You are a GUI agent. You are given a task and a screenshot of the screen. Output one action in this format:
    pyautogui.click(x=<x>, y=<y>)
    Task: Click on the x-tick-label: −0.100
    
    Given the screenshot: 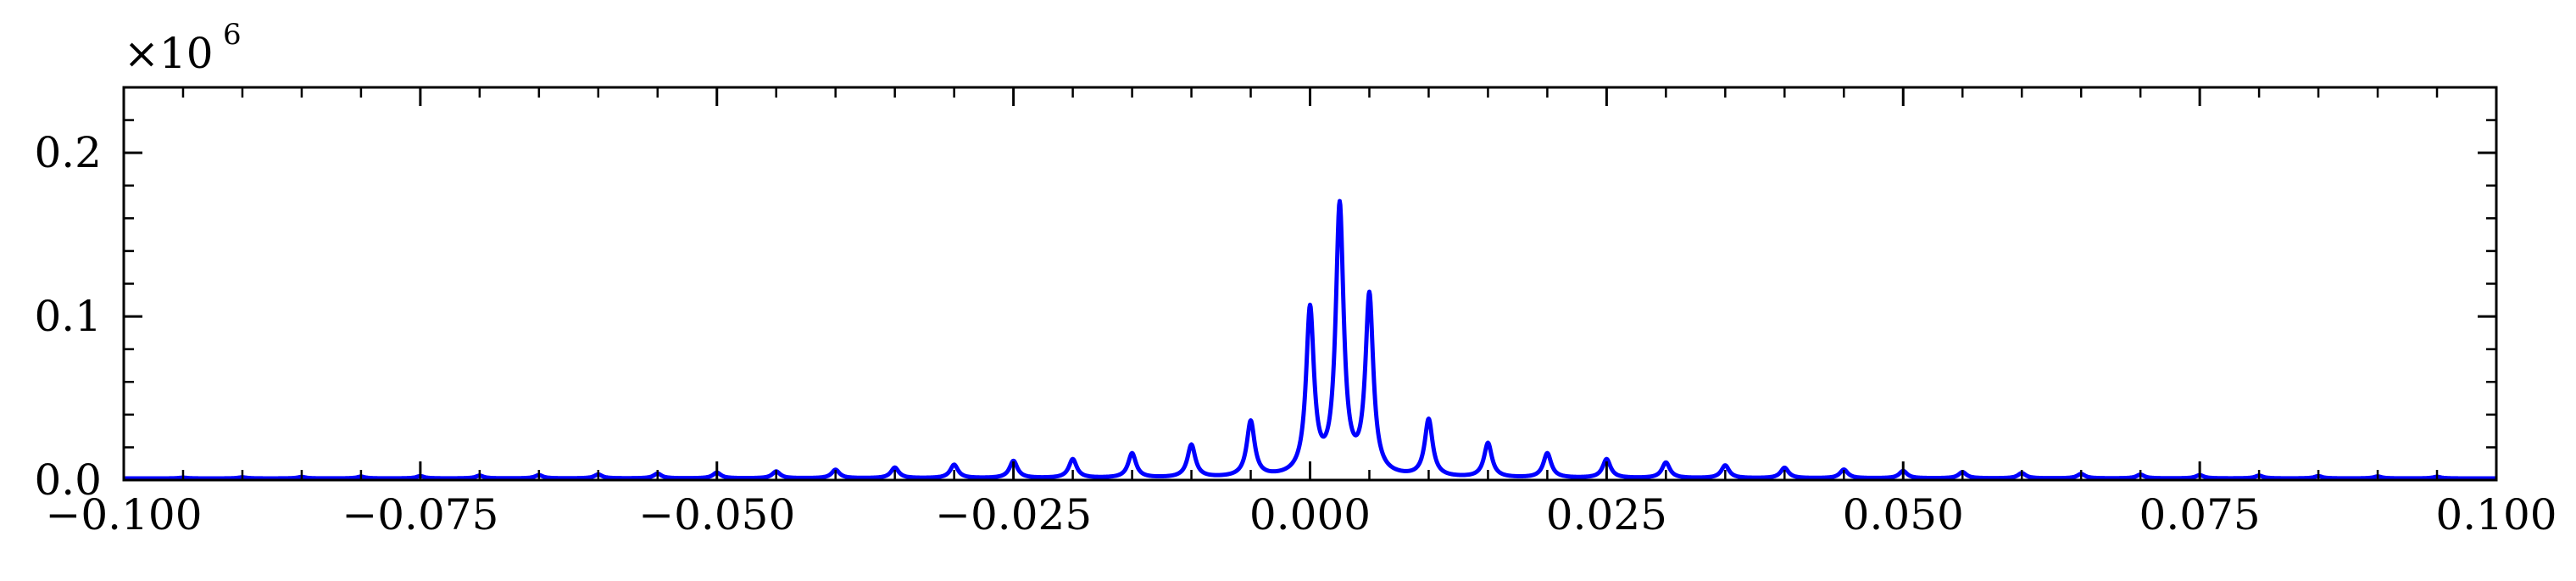 What is the action you would take?
    pyautogui.click(x=123, y=514)
    